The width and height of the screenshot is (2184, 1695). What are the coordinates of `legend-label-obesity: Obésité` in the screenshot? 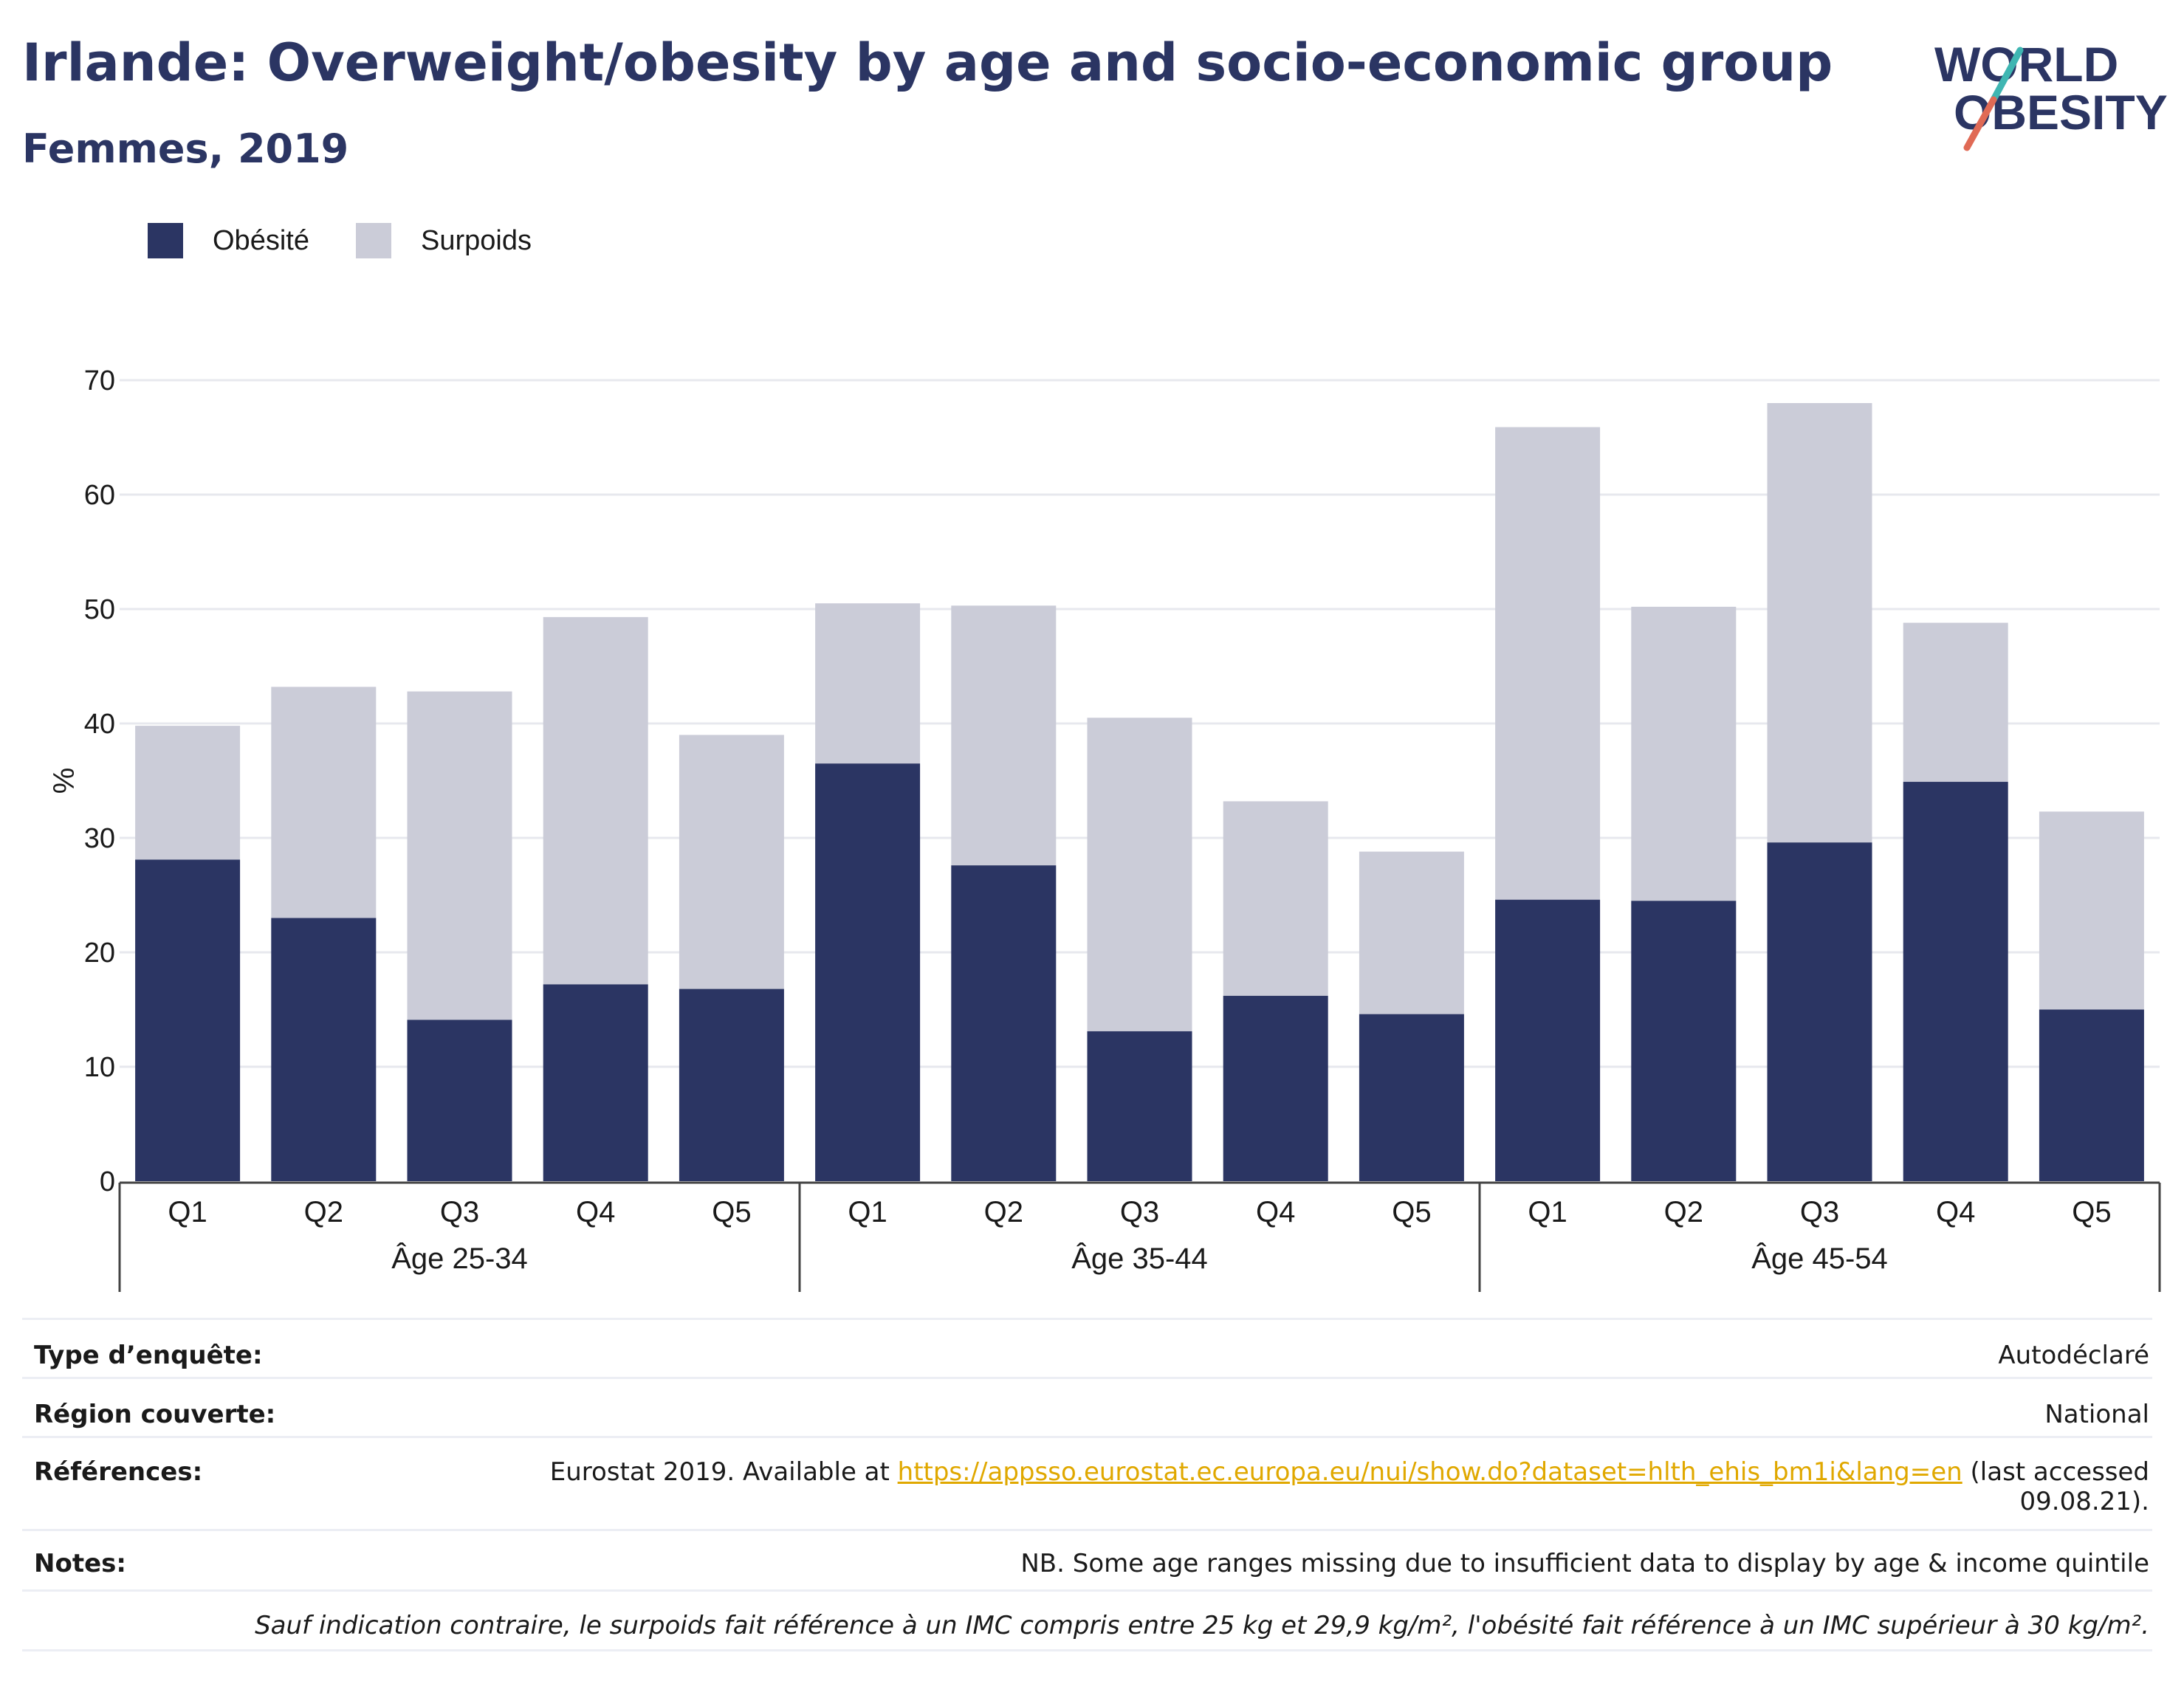 It's located at (261, 241).